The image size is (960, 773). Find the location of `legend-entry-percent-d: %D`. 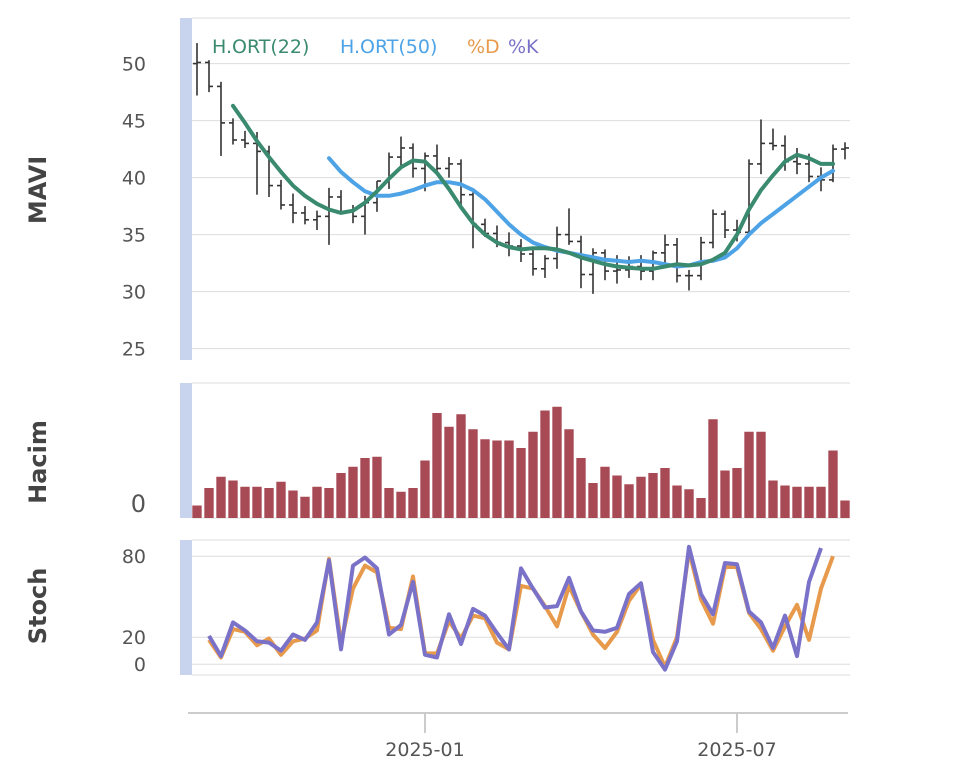

legend-entry-percent-d: %D is located at coordinates (483, 47).